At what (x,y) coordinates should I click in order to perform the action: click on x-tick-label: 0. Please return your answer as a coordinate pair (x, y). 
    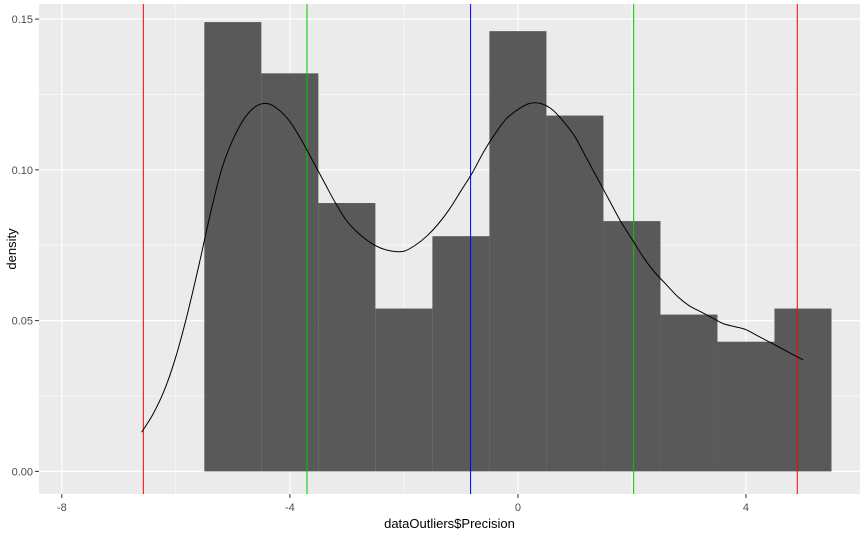
    Looking at the image, I should click on (518, 508).